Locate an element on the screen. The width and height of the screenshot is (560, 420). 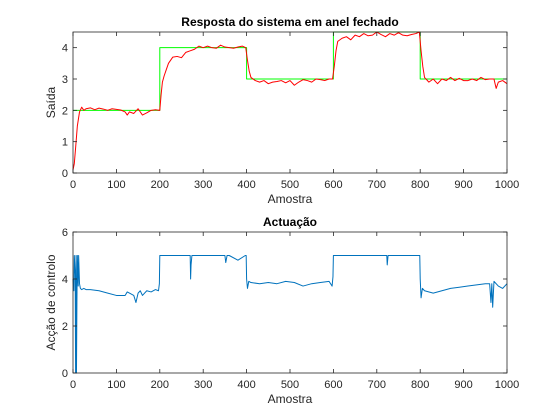
chart-title: Resposta do sistema em anel fechado is located at coordinates (289, 22).